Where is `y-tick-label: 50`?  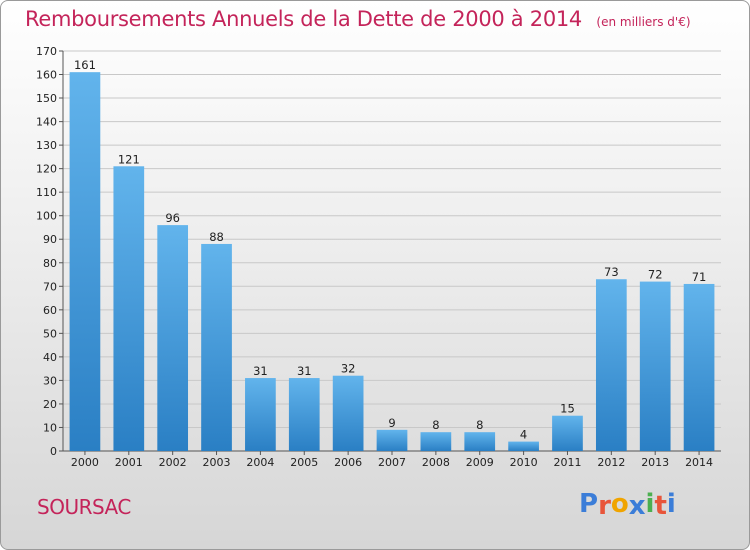
y-tick-label: 50 is located at coordinates (50, 333).